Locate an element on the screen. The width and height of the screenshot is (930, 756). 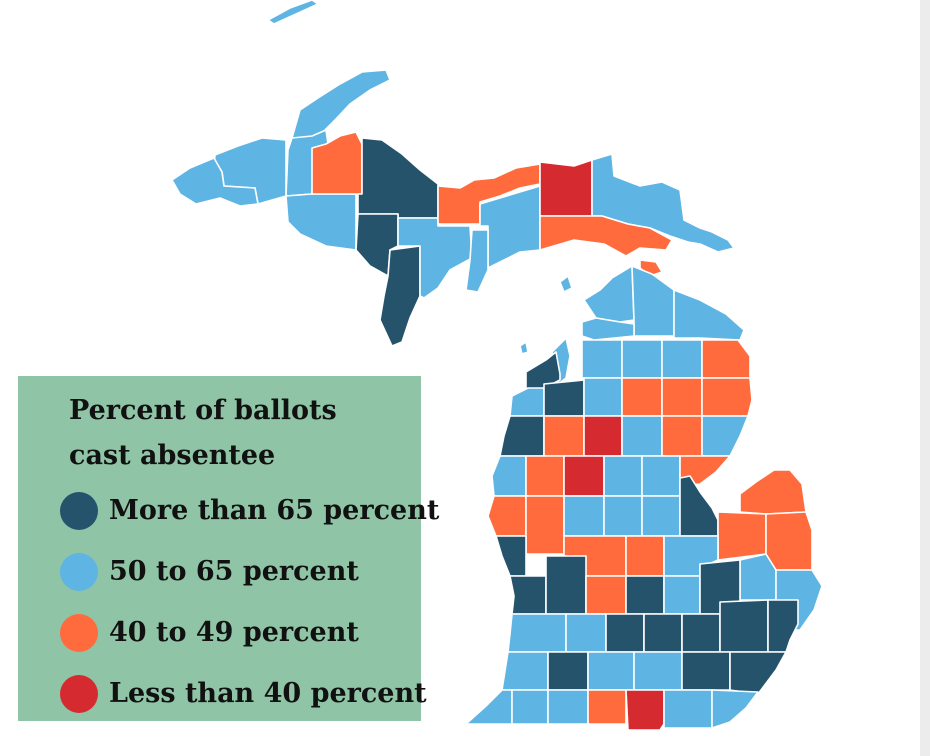
county-alcona is located at coordinates (727, 397).